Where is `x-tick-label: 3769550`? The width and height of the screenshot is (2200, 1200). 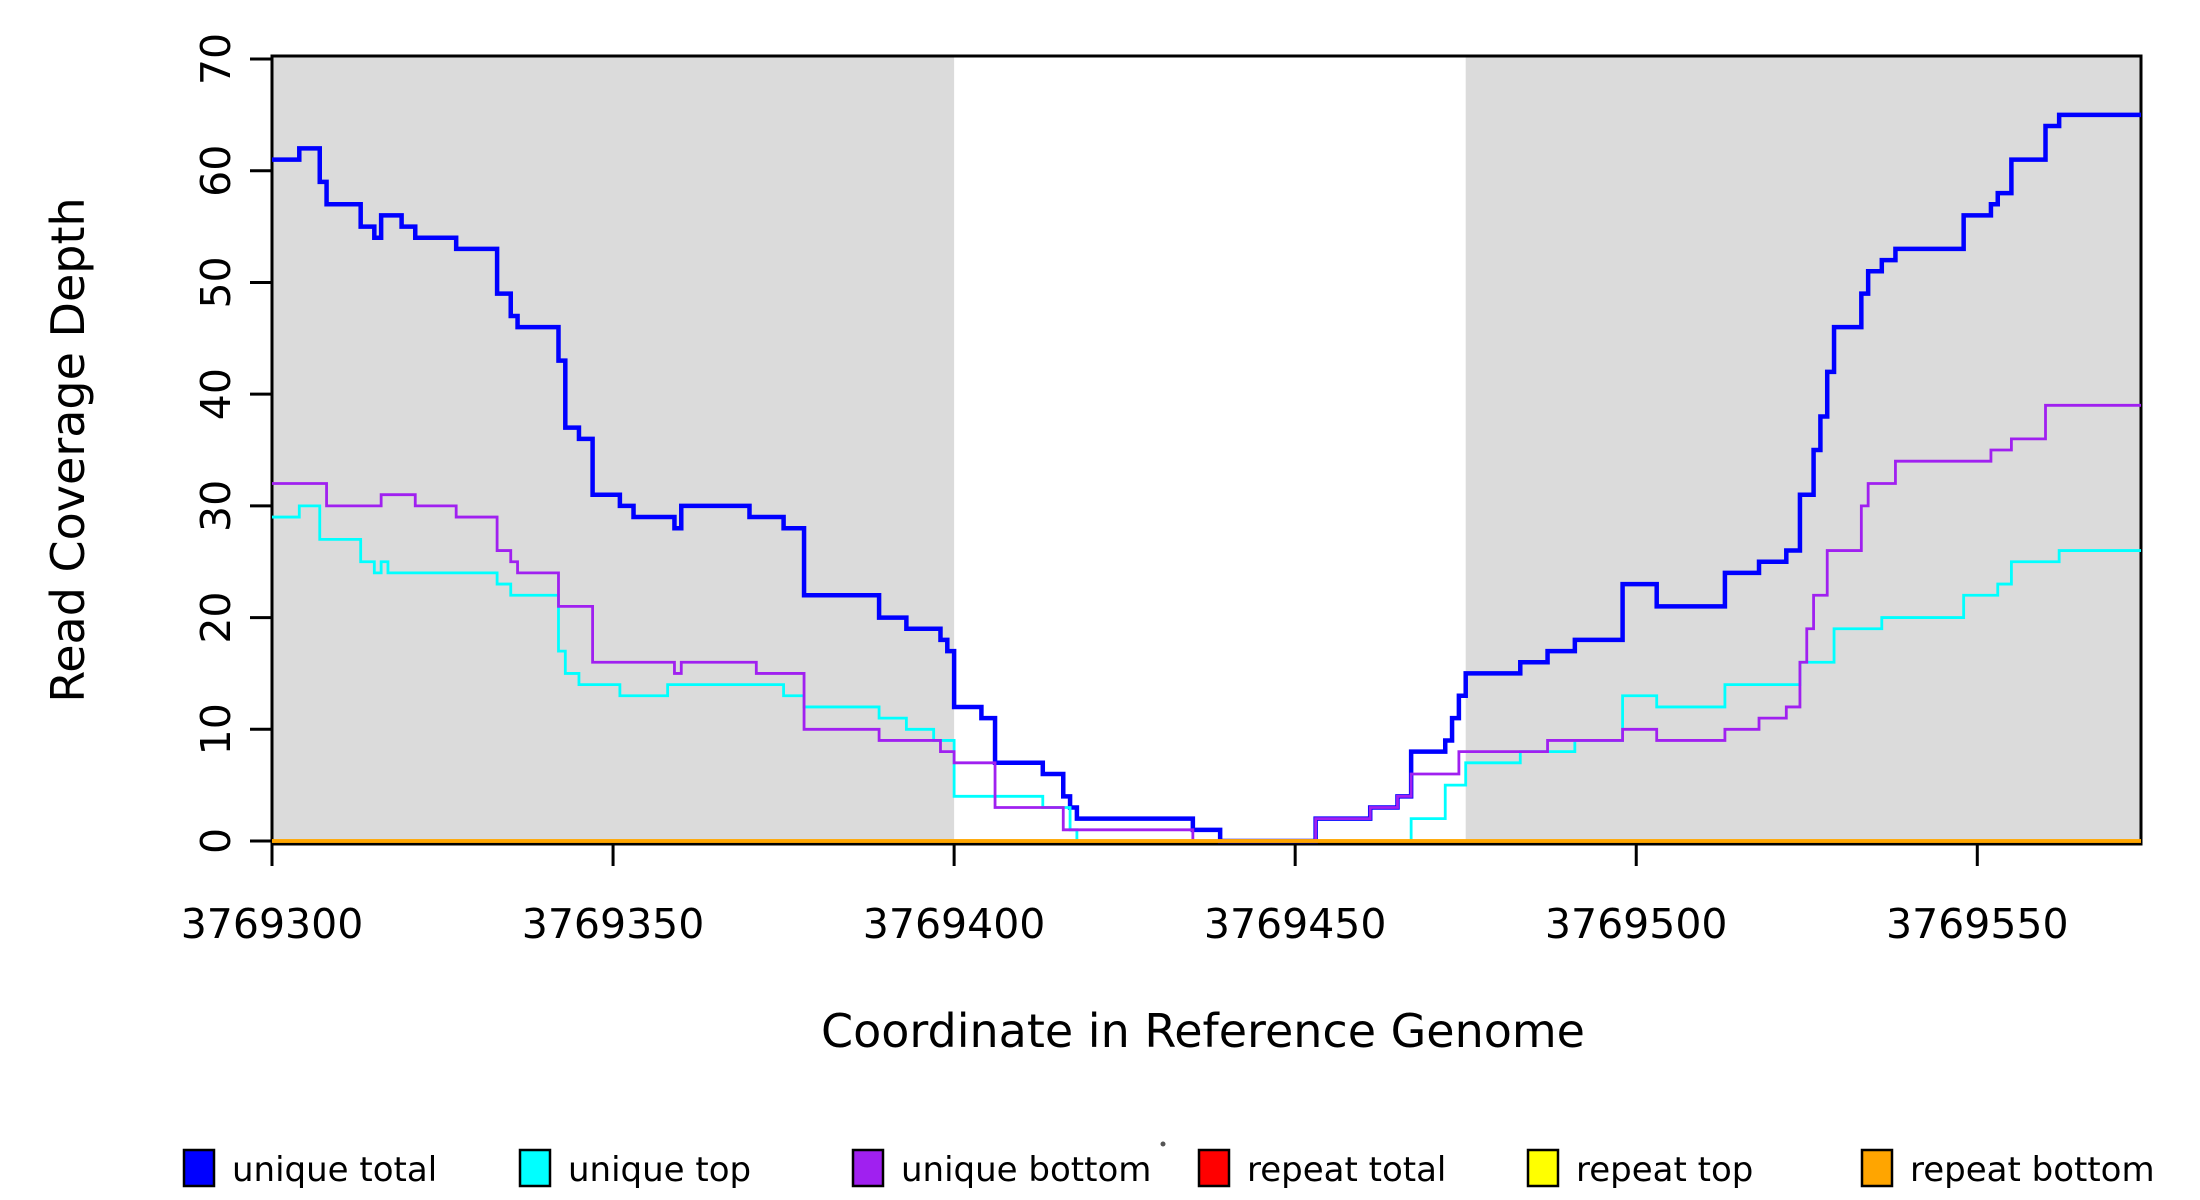 x-tick-label: 3769550 is located at coordinates (1977, 924).